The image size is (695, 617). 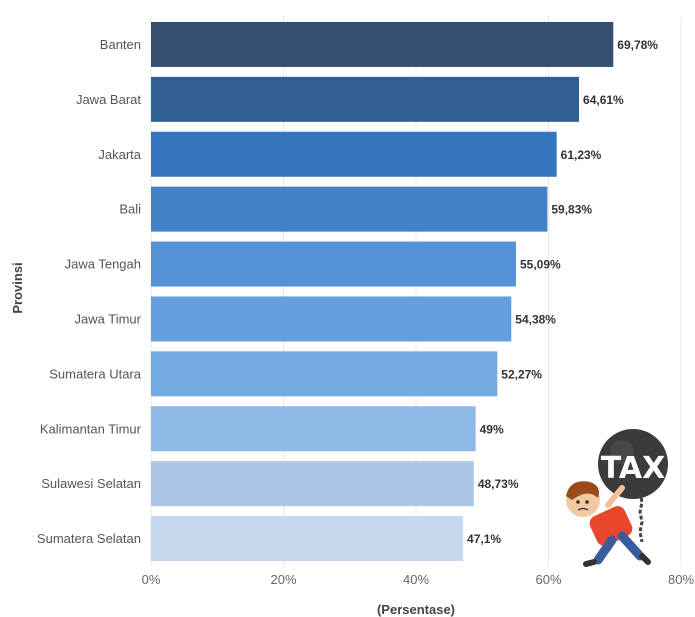 What do you see at coordinates (637, 45) in the screenshot?
I see `value-label: 69,78%` at bounding box center [637, 45].